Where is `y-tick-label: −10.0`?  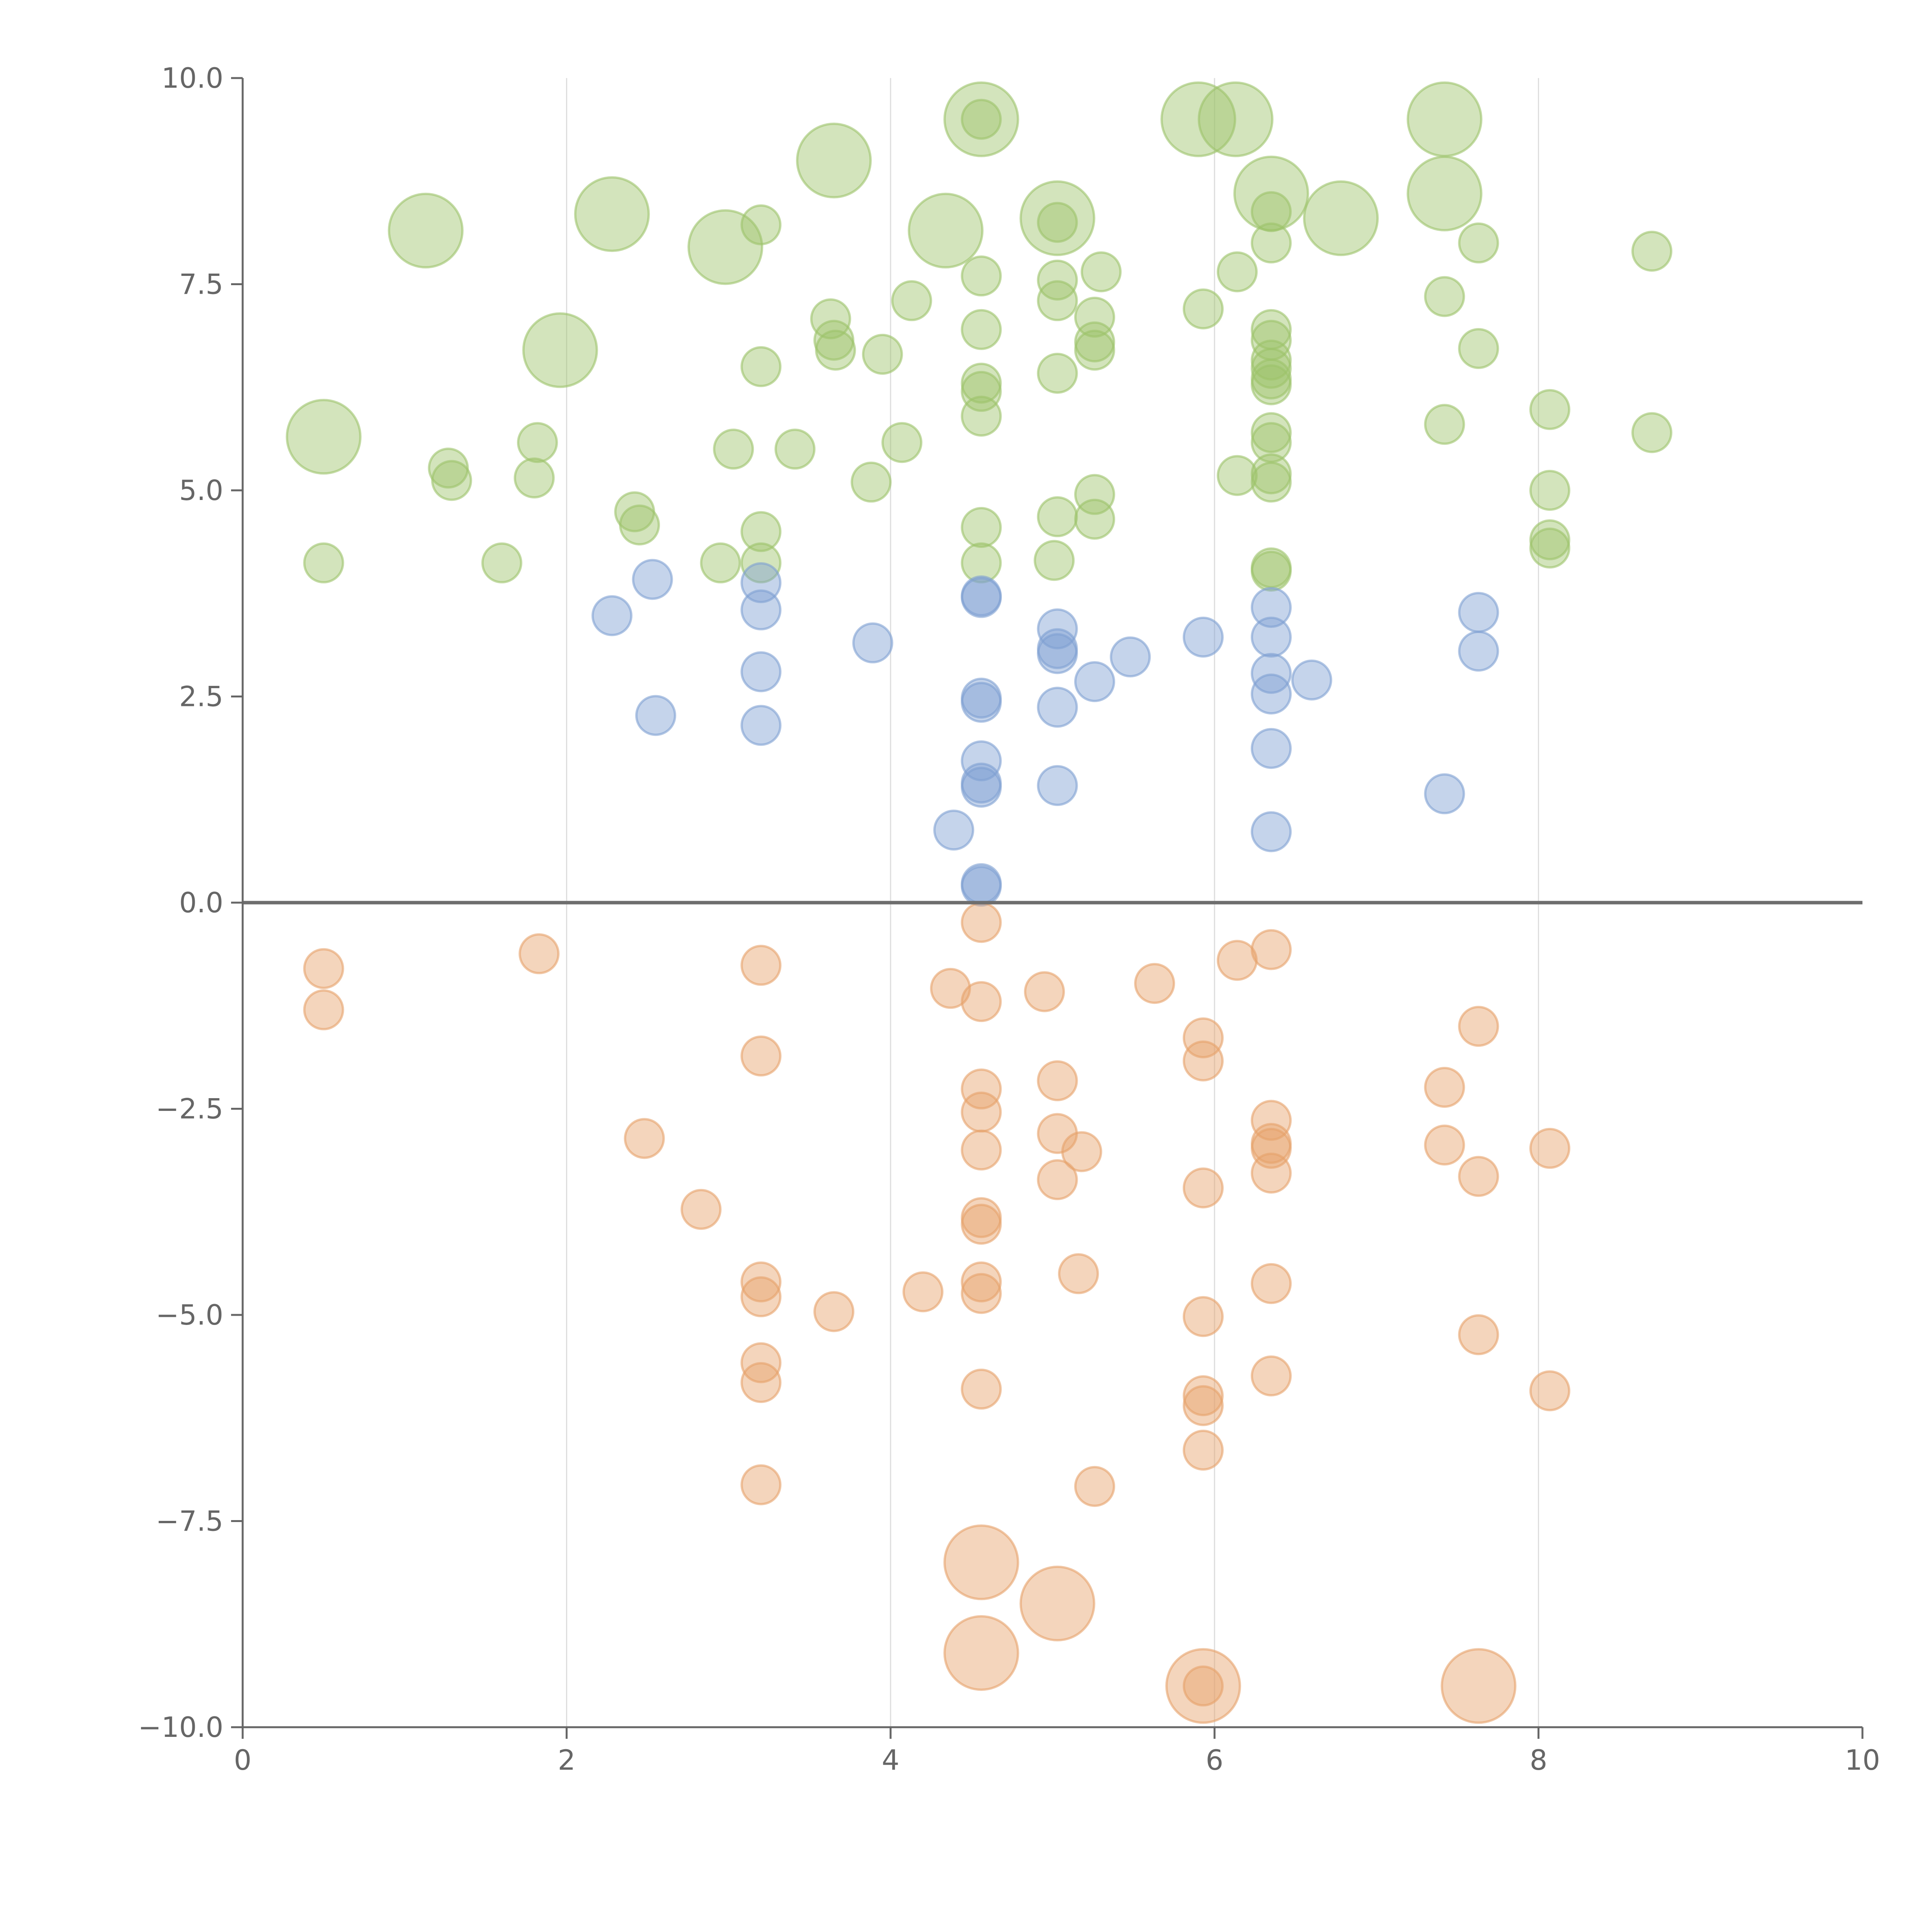
y-tick-label: −10.0 is located at coordinates (181, 1727).